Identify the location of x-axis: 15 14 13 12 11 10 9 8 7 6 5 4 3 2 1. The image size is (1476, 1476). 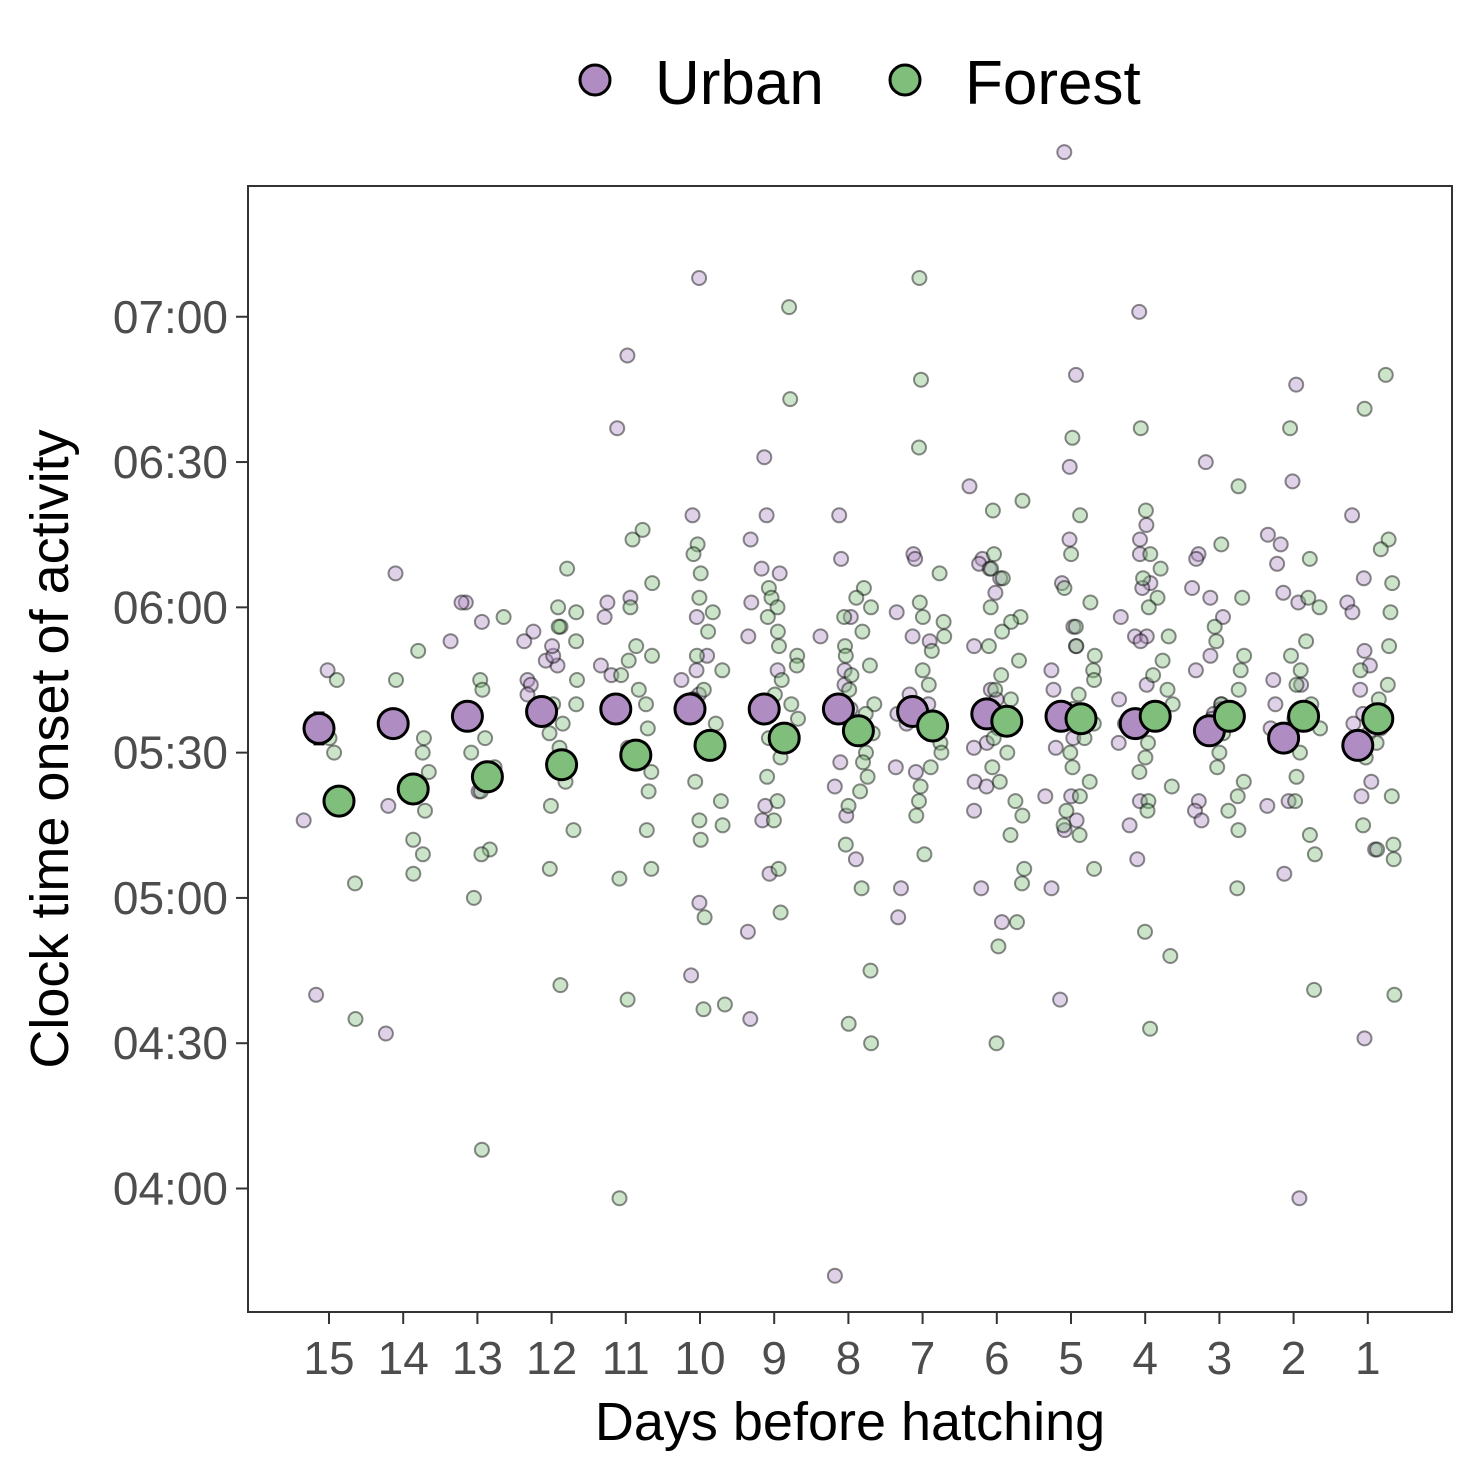
(842, 1348).